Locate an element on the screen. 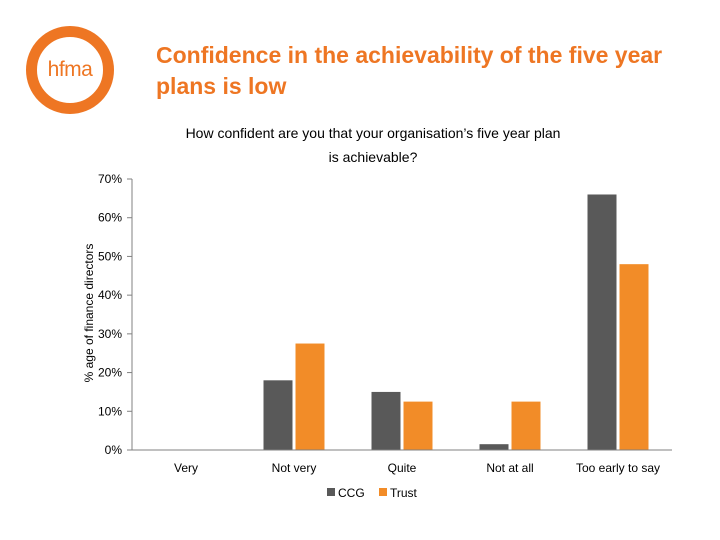 The image size is (720, 540). bar-trust-not-at-all is located at coordinates (526, 425).